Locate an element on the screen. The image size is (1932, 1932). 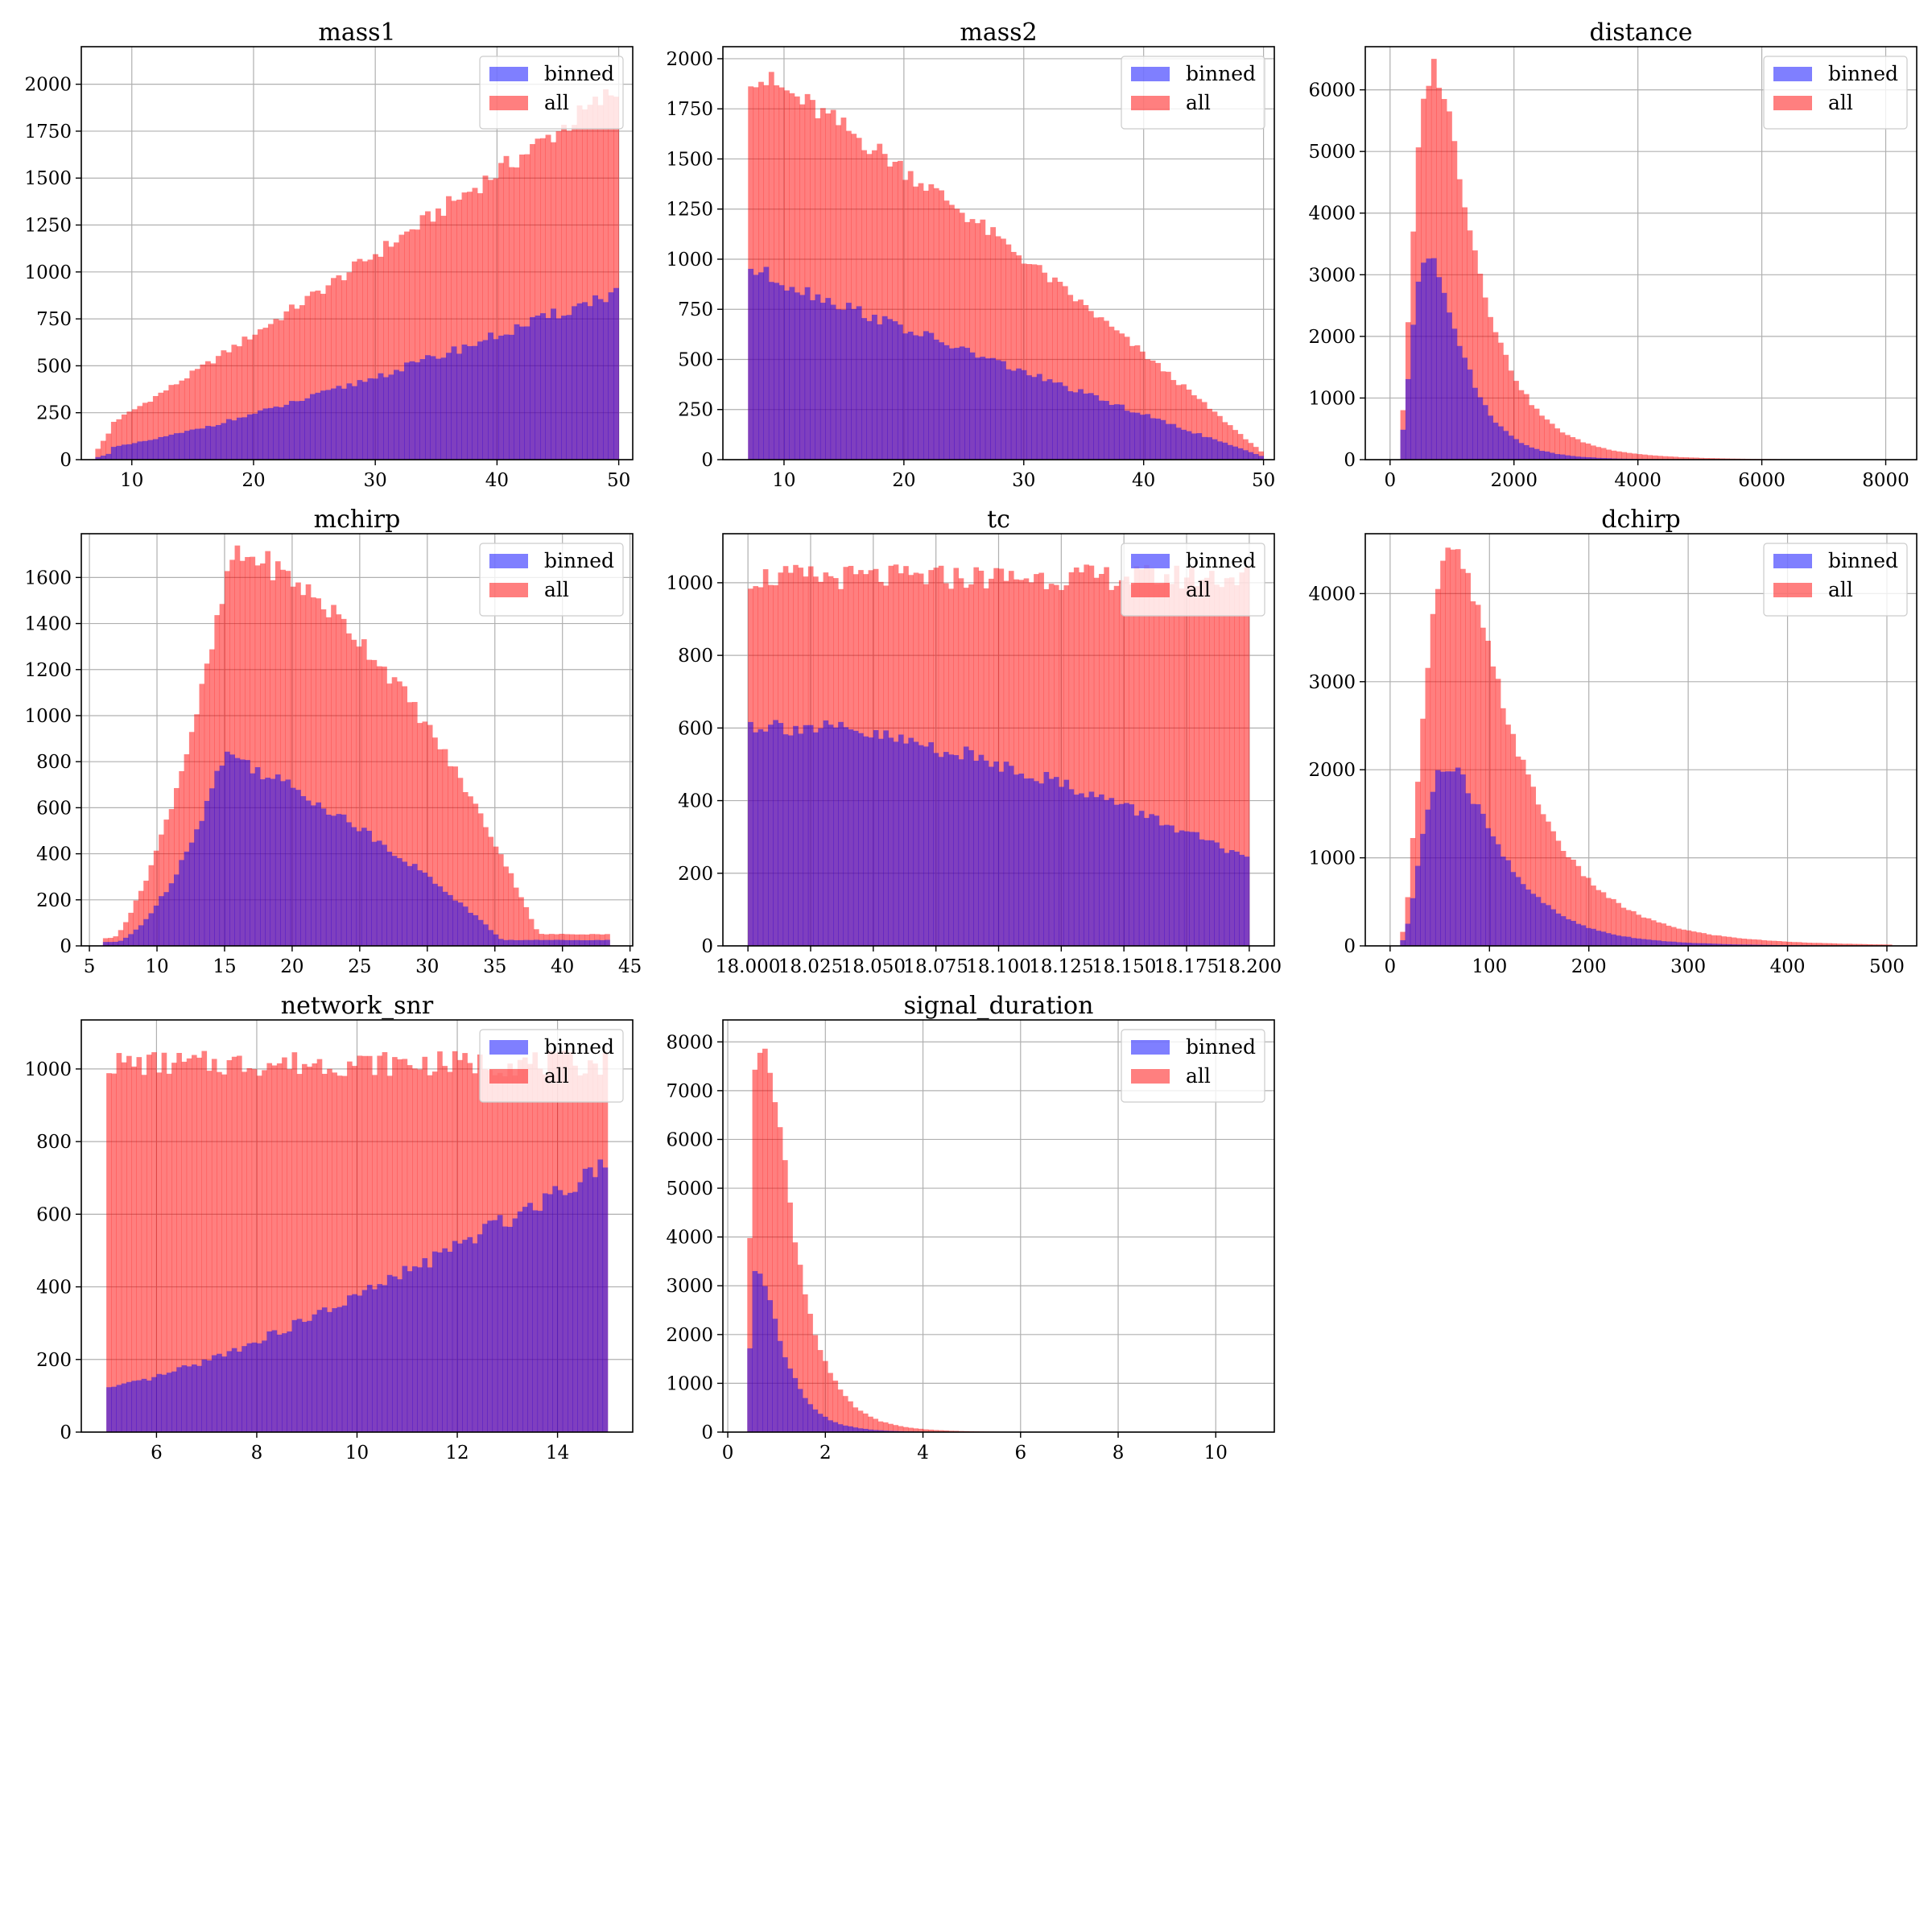
legend-label: binned is located at coordinates (579, 73).